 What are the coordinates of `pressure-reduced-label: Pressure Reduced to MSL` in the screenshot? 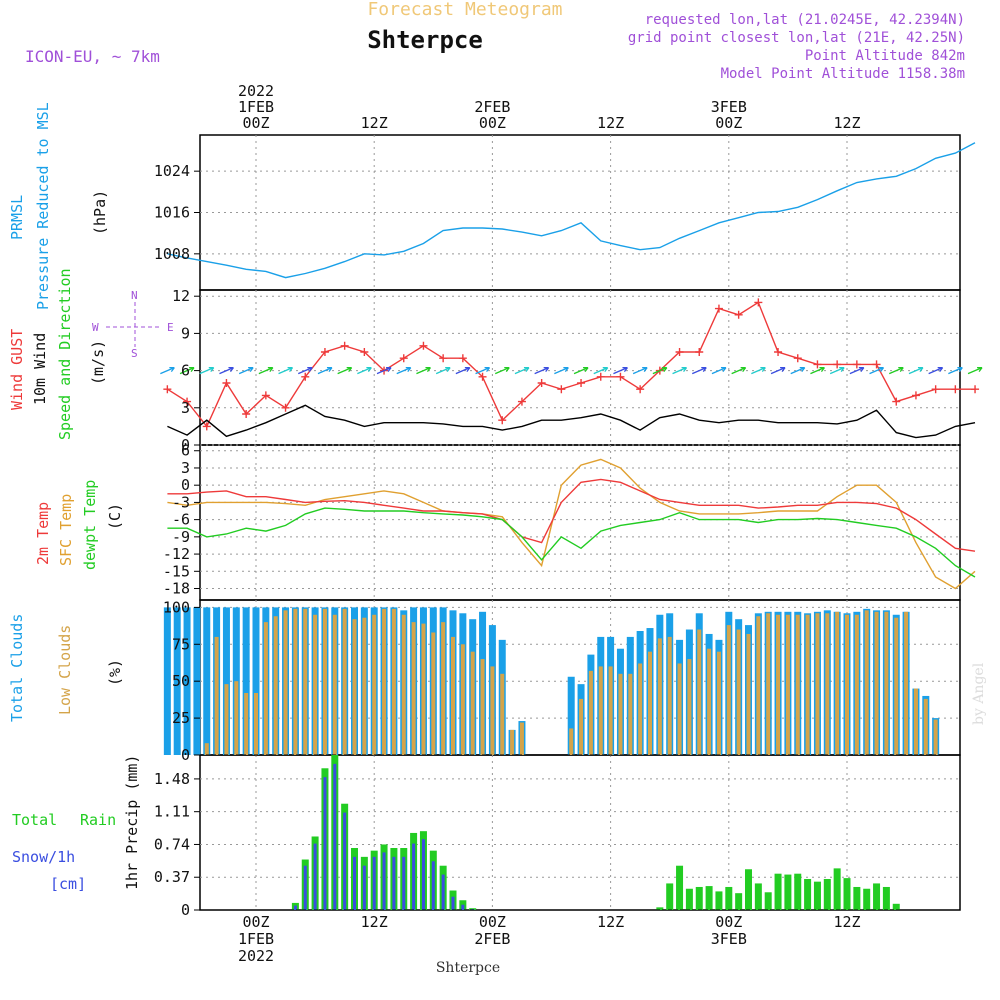 It's located at (43, 206).